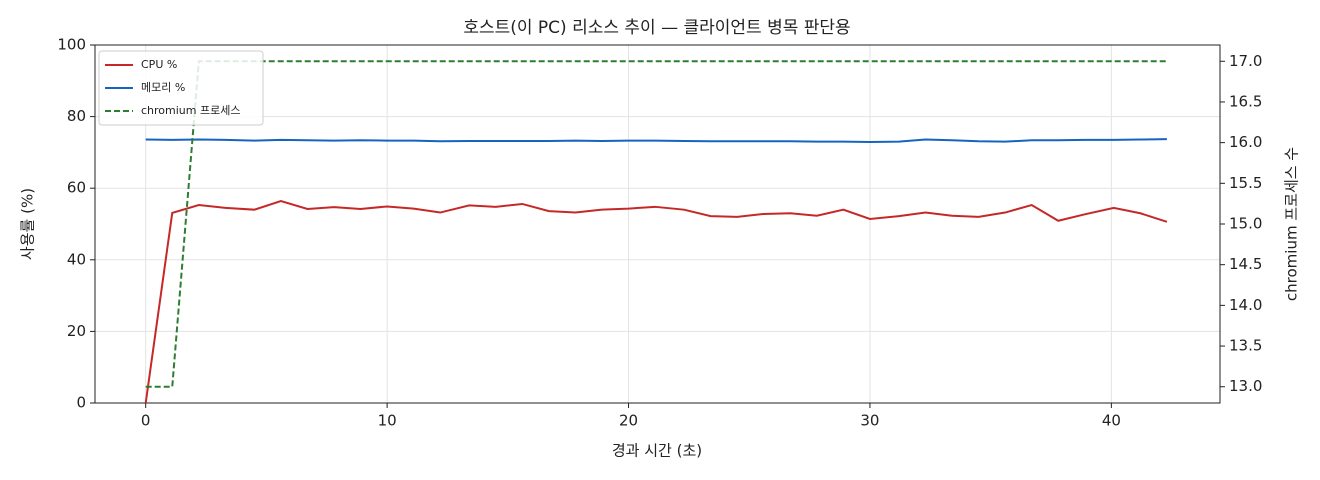 The height and width of the screenshot is (480, 1320). What do you see at coordinates (76, 188) in the screenshot?
I see `y-tick-label: 60` at bounding box center [76, 188].